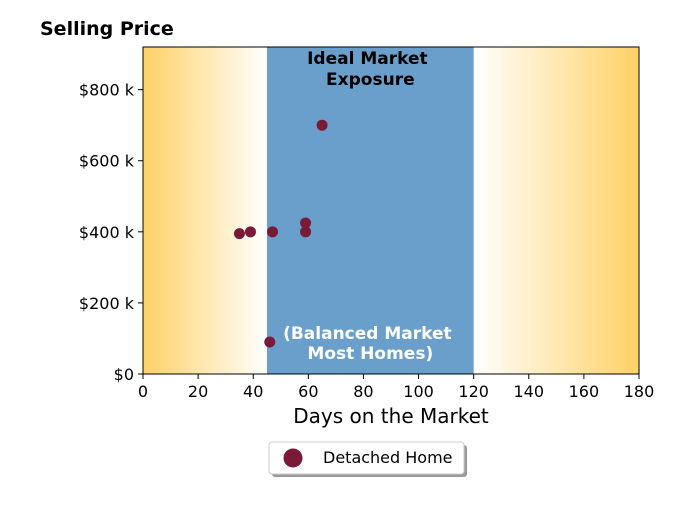  Describe the element at coordinates (107, 232) in the screenshot. I see `y-tick-label: $400 k` at that location.